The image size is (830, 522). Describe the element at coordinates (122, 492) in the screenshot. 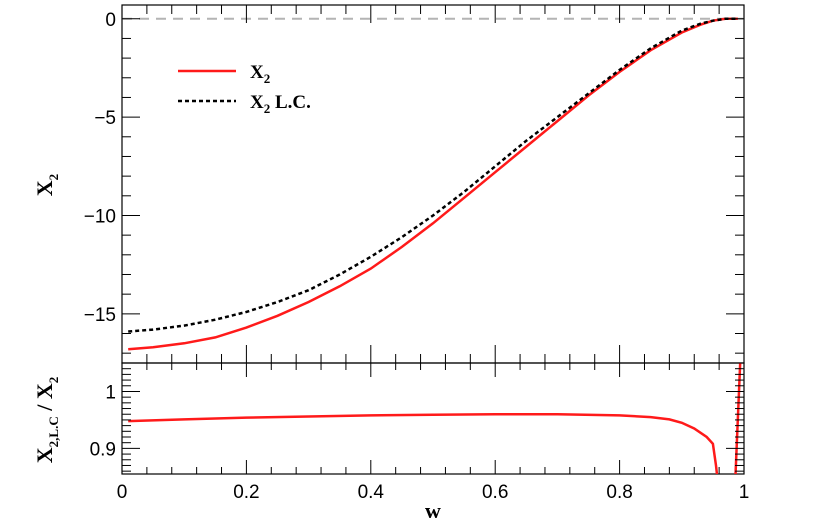

I see `x-tick-label: 0` at that location.